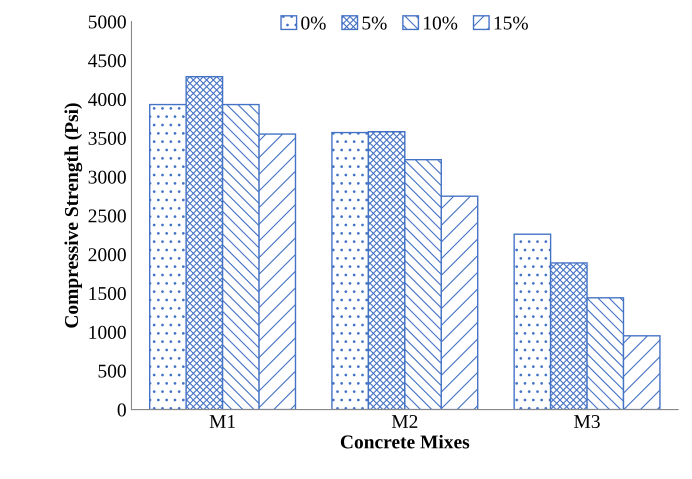 This screenshot has width=692, height=479. What do you see at coordinates (122, 409) in the screenshot?
I see `y-tick-label: 0` at bounding box center [122, 409].